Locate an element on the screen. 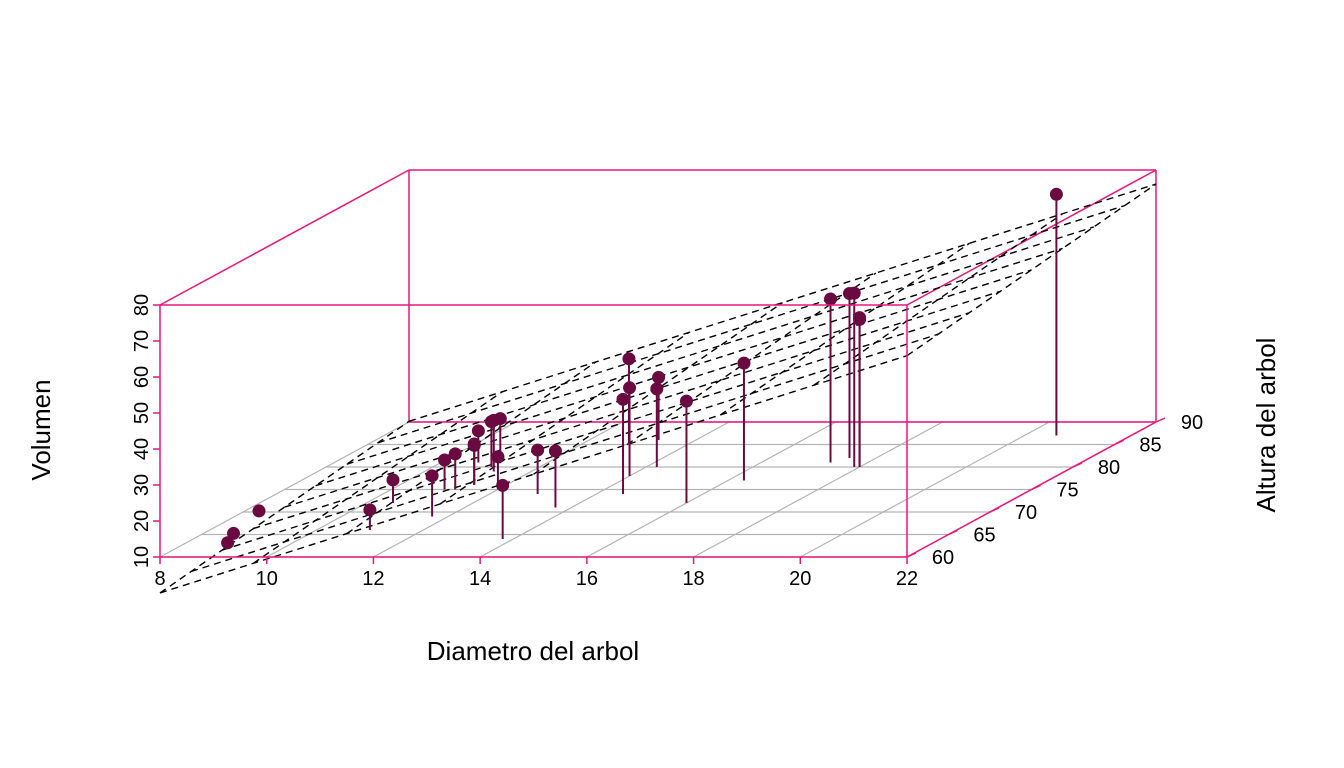  x-tick-label: 12 is located at coordinates (373, 579).